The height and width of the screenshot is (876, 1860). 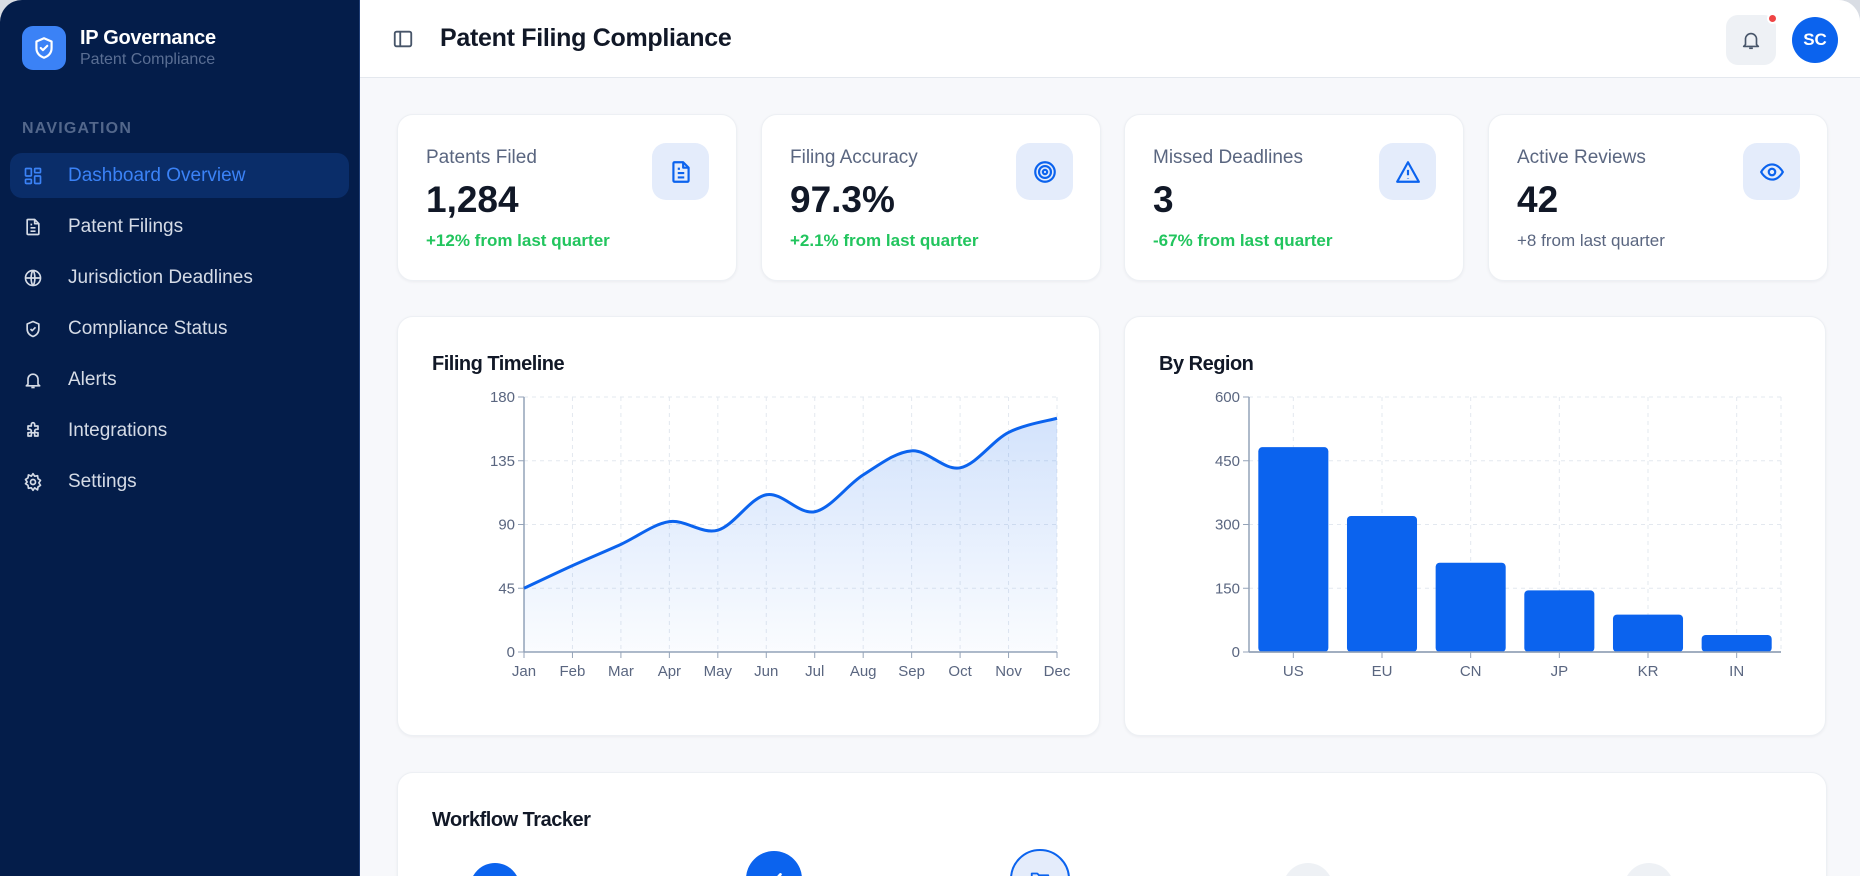 I want to click on svg-text: 135, so click(x=502, y=461).